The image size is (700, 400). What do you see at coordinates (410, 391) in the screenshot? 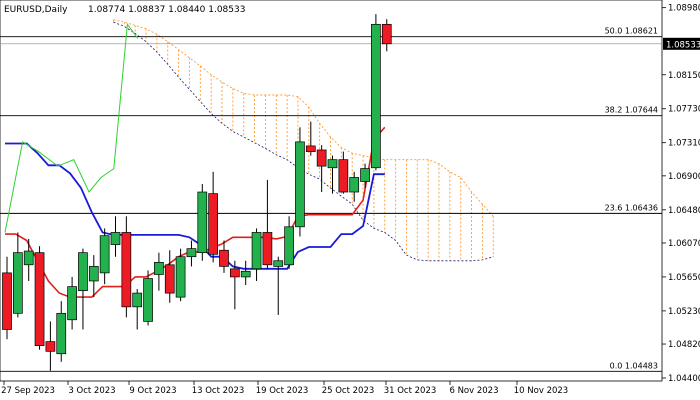
I see `x-tick-label: 31 Oct 2023` at bounding box center [410, 391].